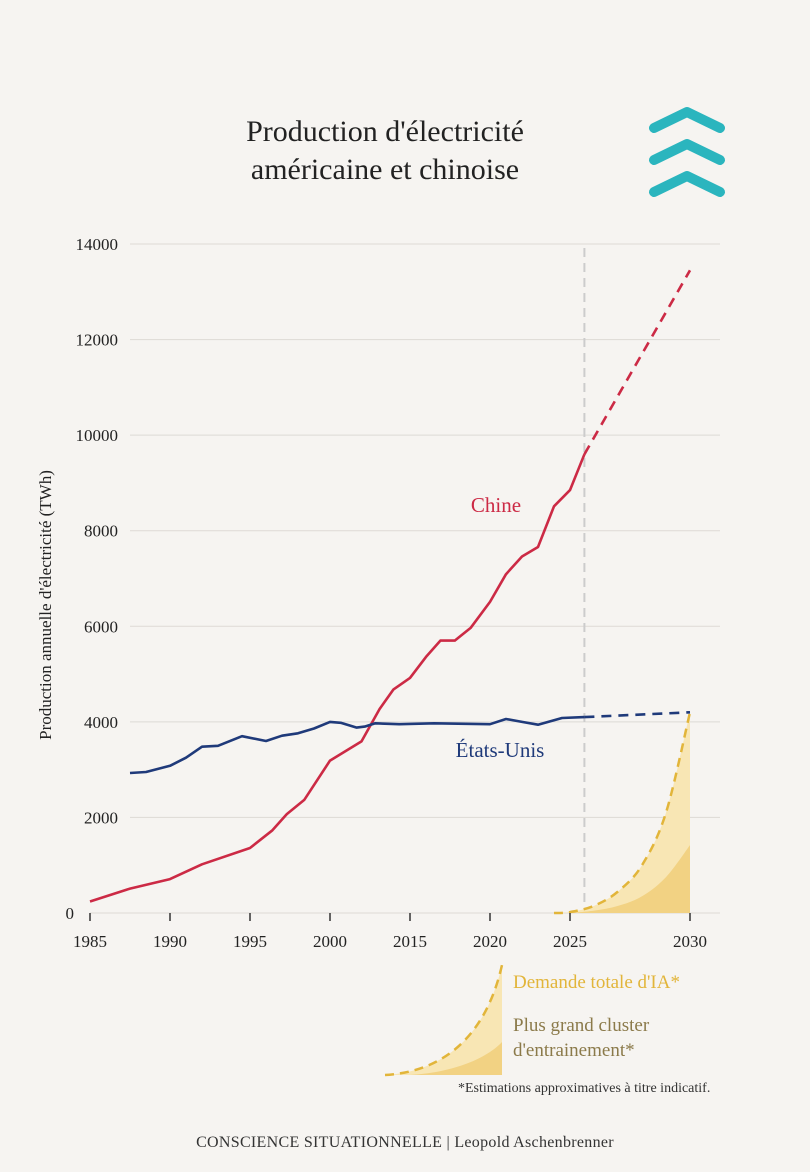 This screenshot has width=810, height=1172. What do you see at coordinates (630, 879) in the screenshot?
I see `ai-cluster-area` at bounding box center [630, 879].